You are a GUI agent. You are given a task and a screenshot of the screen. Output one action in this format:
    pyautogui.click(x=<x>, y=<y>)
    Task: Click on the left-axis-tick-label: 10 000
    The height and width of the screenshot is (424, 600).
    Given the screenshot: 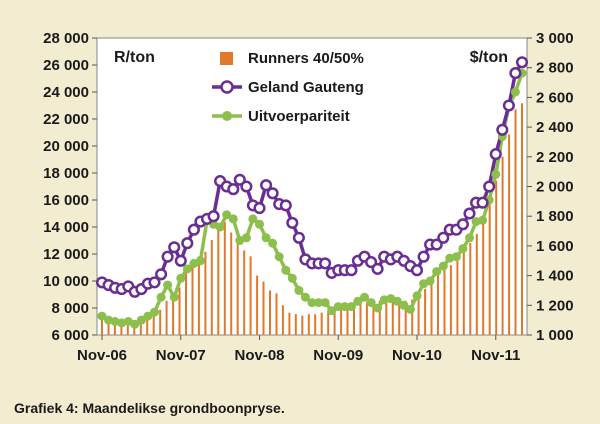 What is the action you would take?
    pyautogui.click(x=66, y=281)
    